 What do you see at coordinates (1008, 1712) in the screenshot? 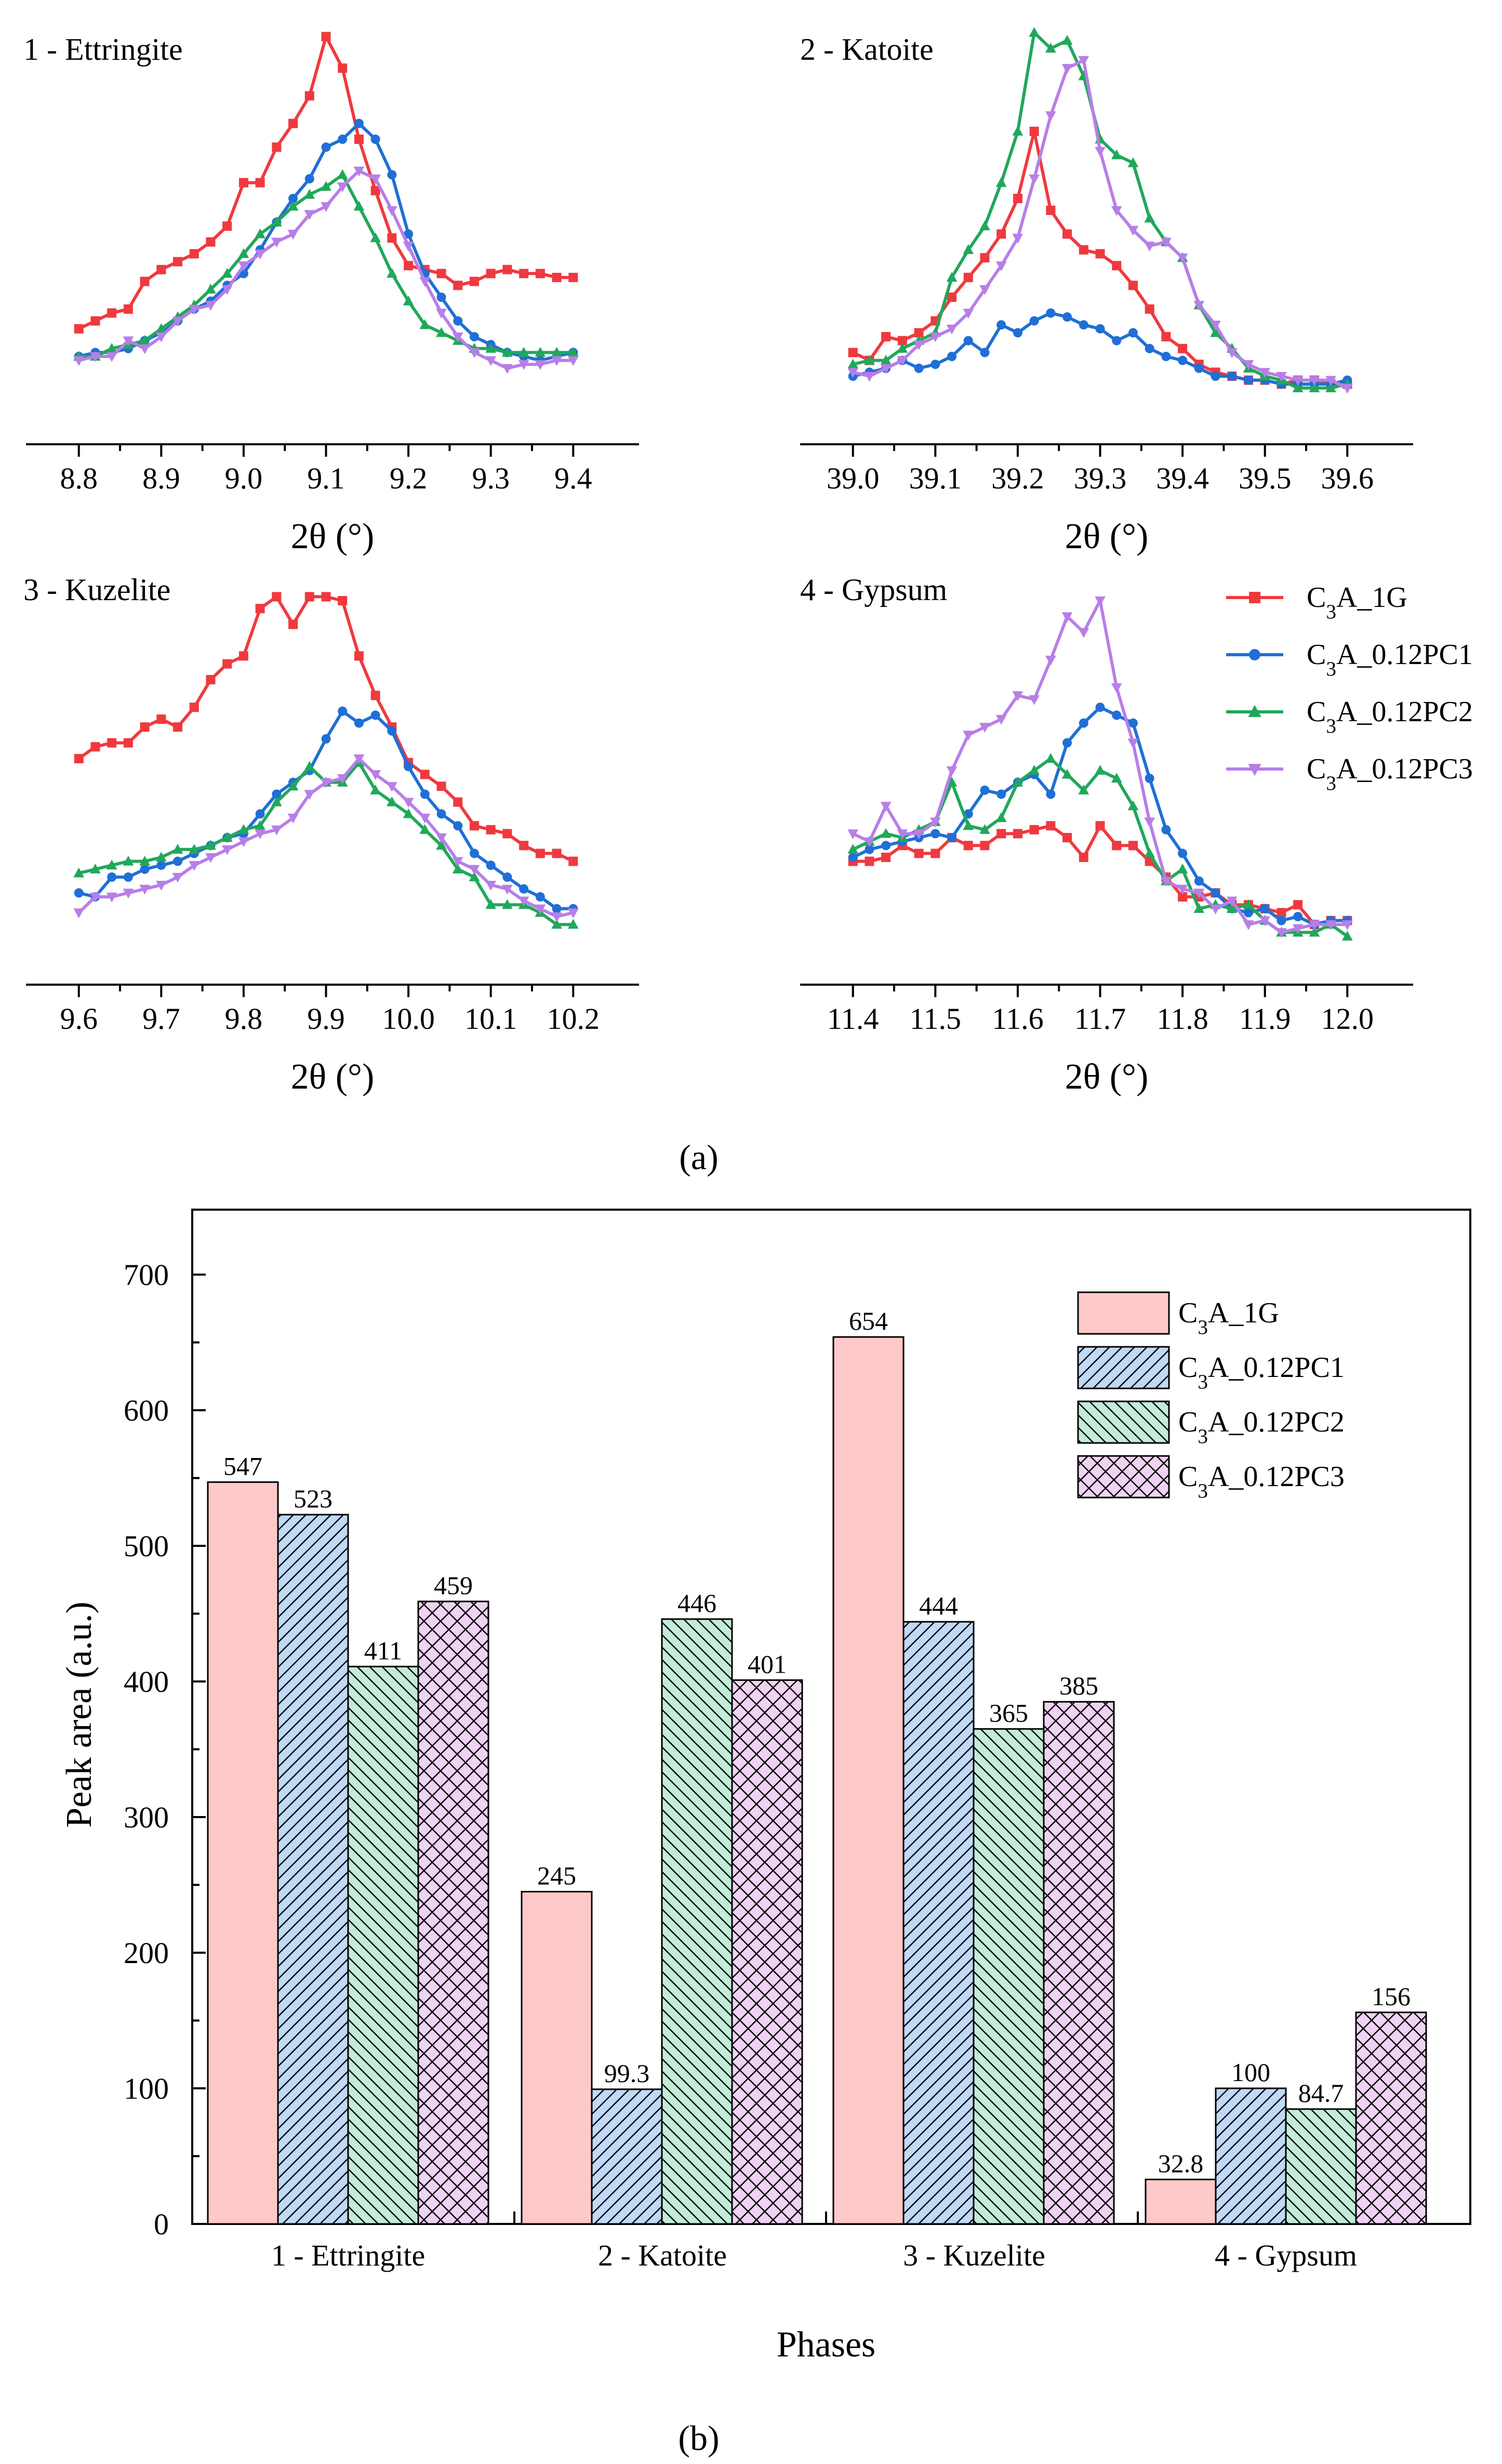
I see `data-label: 365` at bounding box center [1008, 1712].